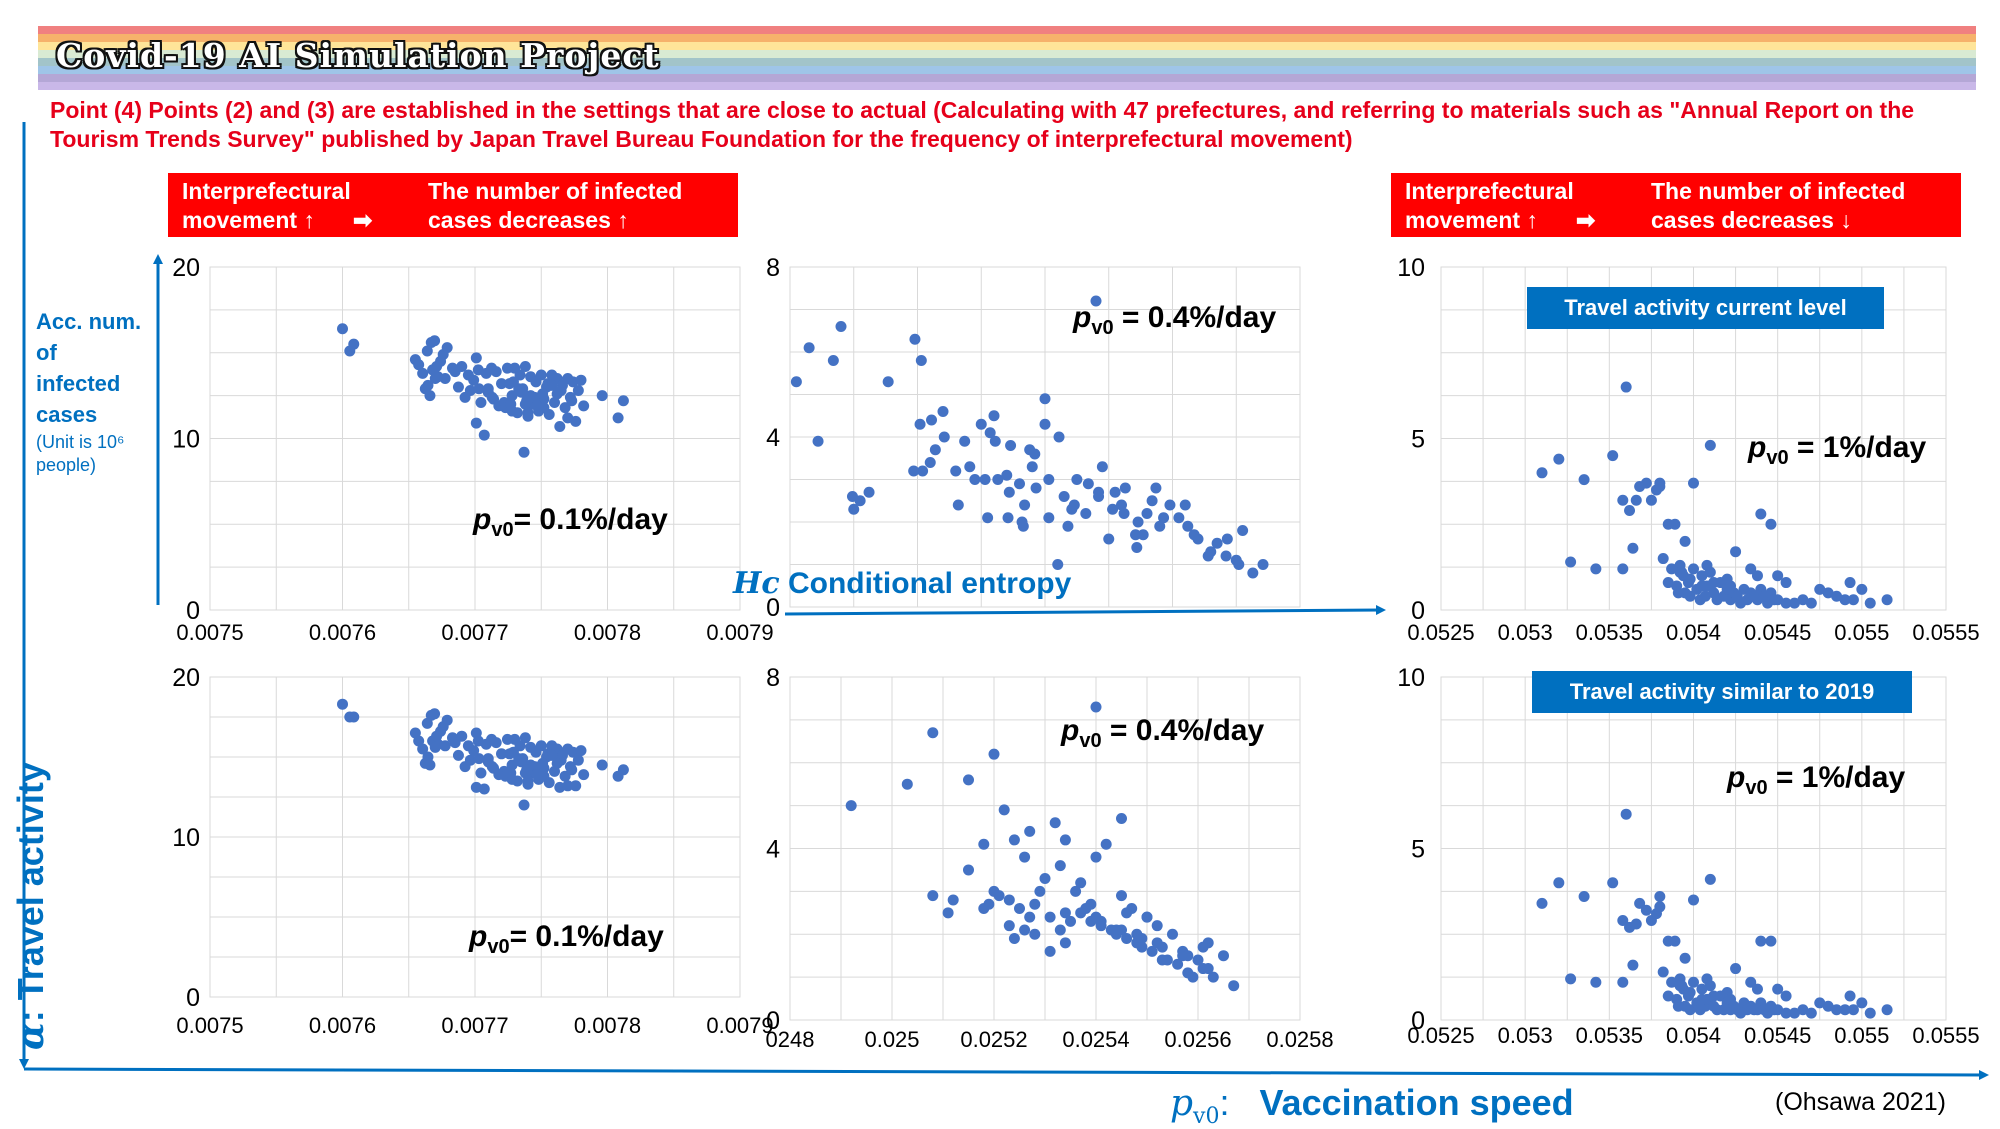  Describe the element at coordinates (1085, 610) in the screenshot. I see `entropy-arrow` at that location.